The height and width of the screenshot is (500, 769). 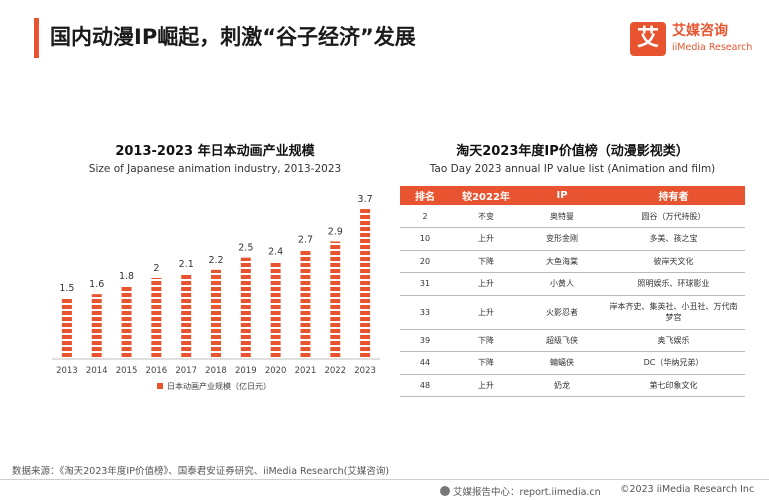 What do you see at coordinates (219, 386) in the screenshot?
I see `legend-label: 日本动画产业规模（亿日元）` at bounding box center [219, 386].